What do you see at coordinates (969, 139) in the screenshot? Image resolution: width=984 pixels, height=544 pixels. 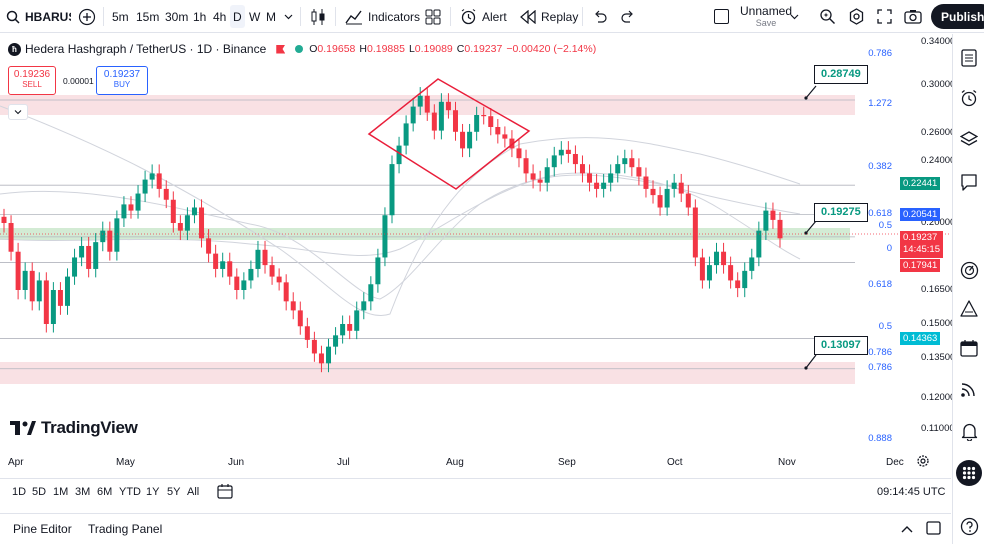 I see `object-tree-button` at bounding box center [969, 139].